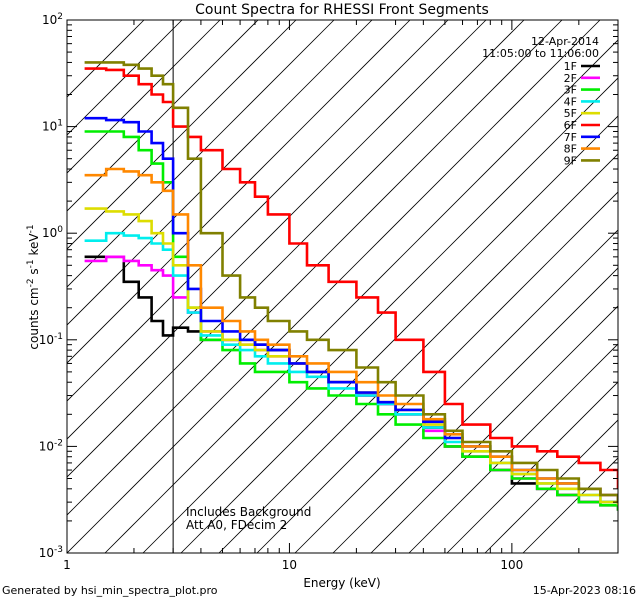  Describe the element at coordinates (570, 149) in the screenshot. I see `legend-label-8F: 8F` at that location.